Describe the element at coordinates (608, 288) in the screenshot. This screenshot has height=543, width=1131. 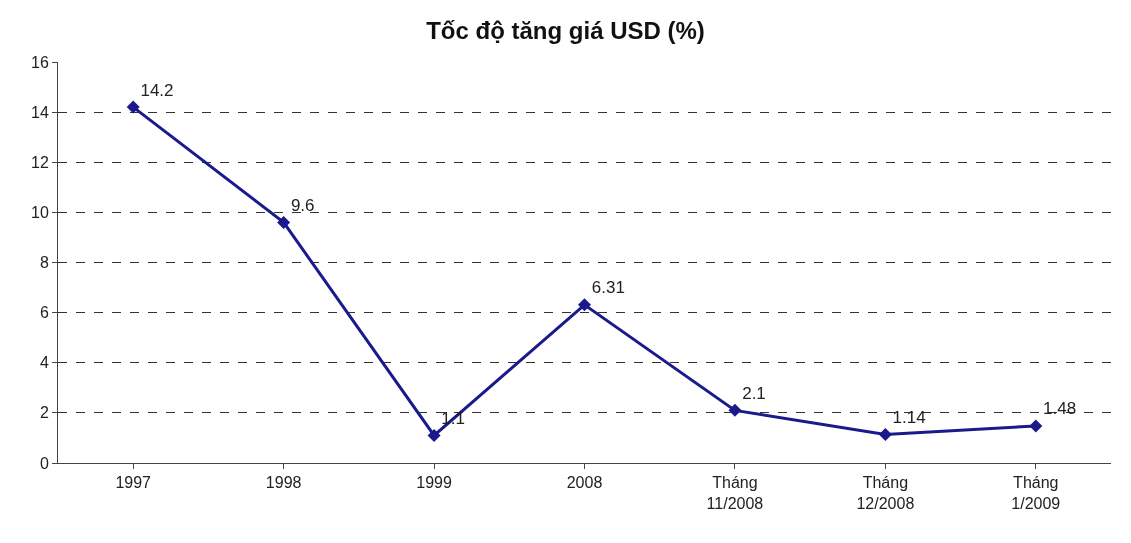
I see `data-label: 6.31` at that location.